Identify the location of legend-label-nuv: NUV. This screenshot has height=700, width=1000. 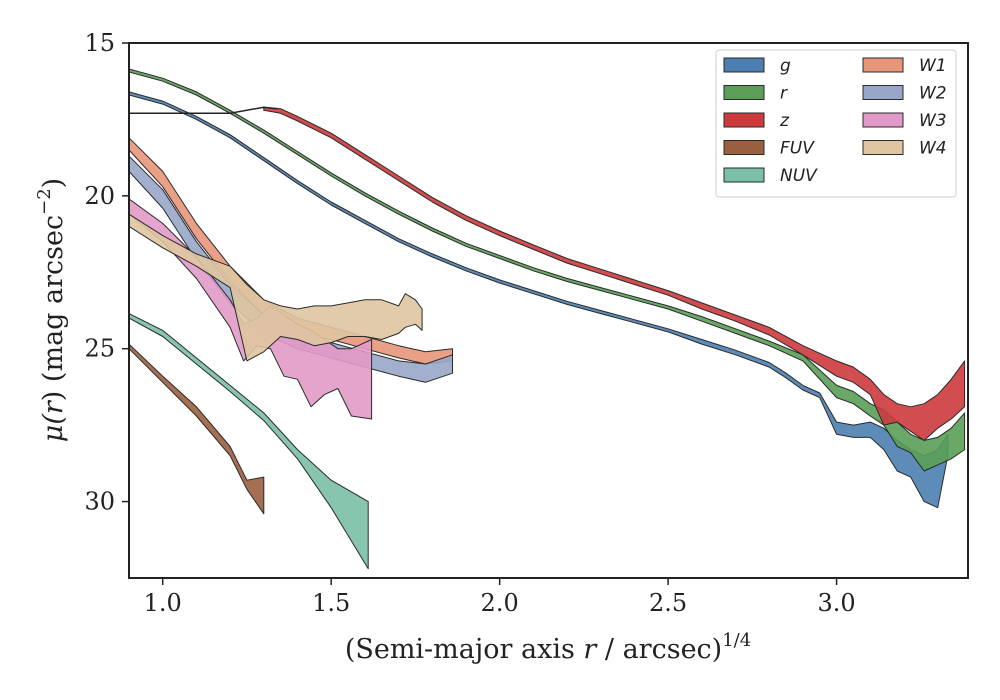
(799, 176).